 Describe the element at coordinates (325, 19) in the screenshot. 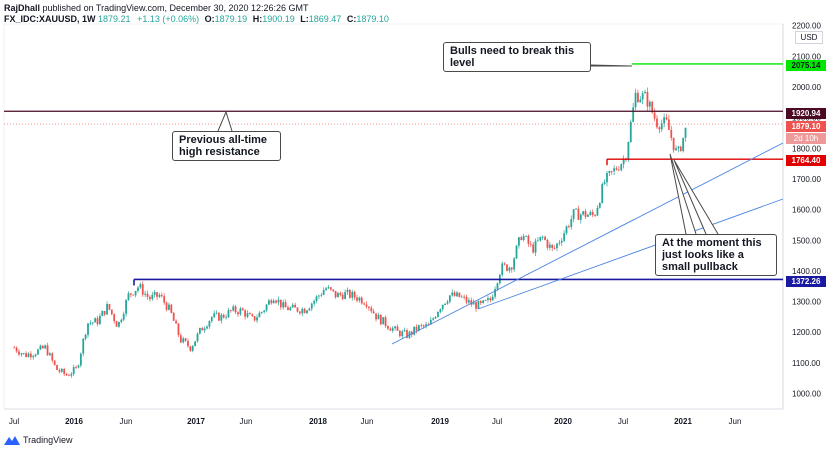

I see `low-value: 1869.47` at that location.